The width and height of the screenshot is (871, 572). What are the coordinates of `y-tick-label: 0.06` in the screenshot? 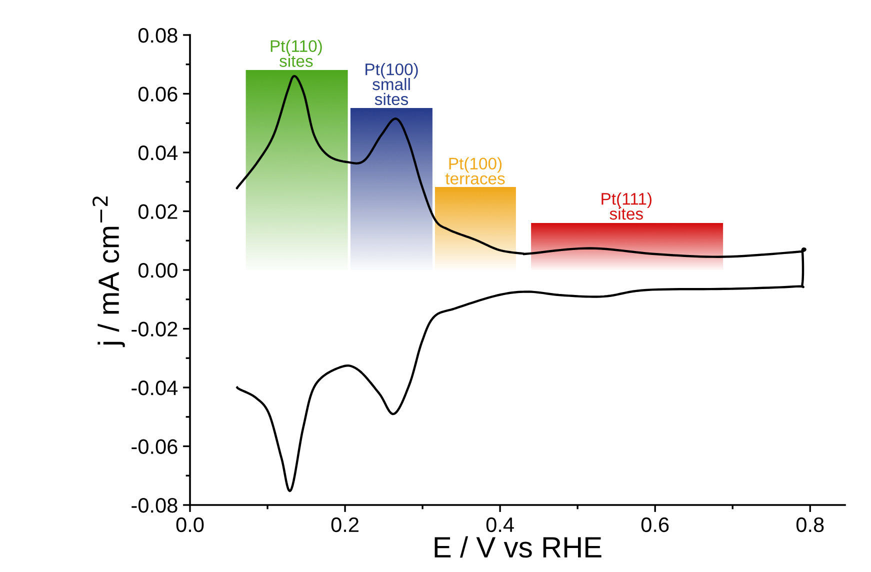 It's located at (158, 94).